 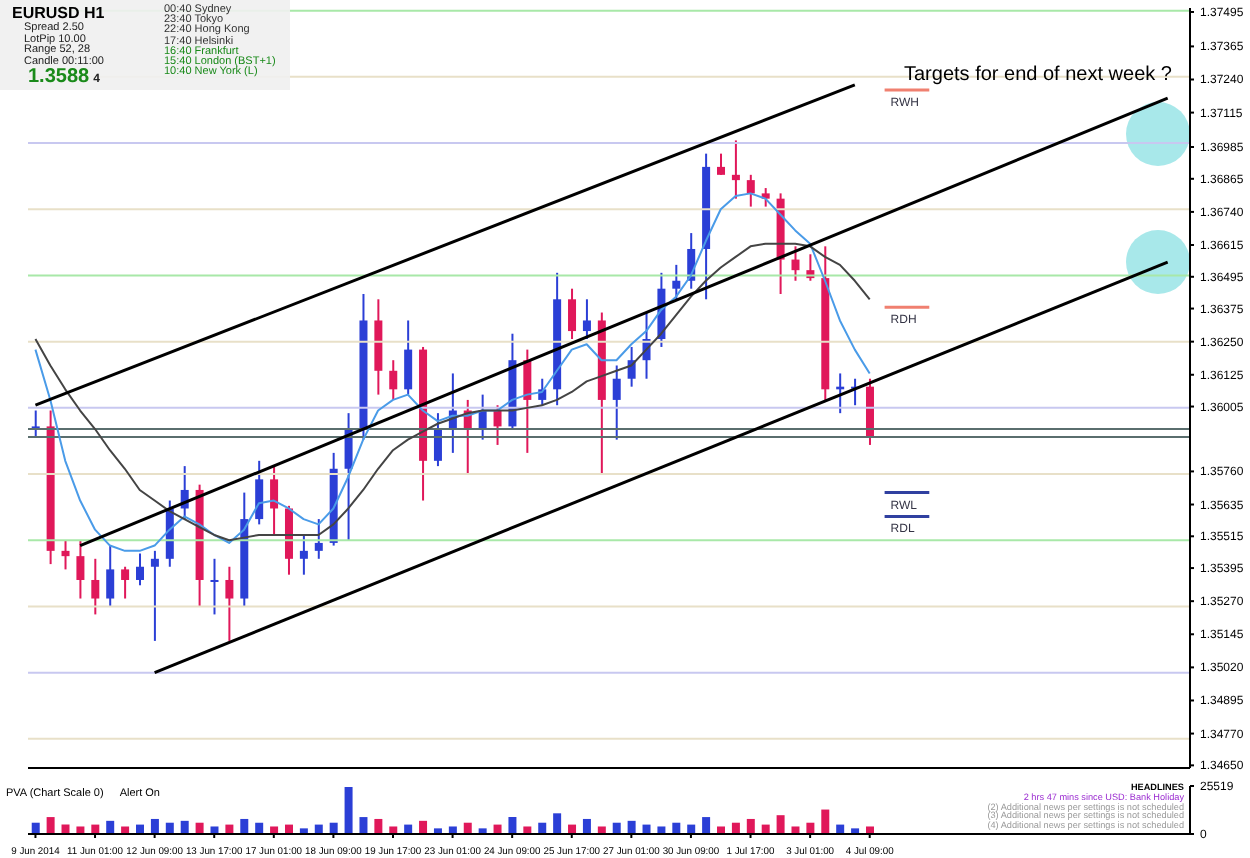 I want to click on annotation: EURUSD H1, so click(x=58, y=13).